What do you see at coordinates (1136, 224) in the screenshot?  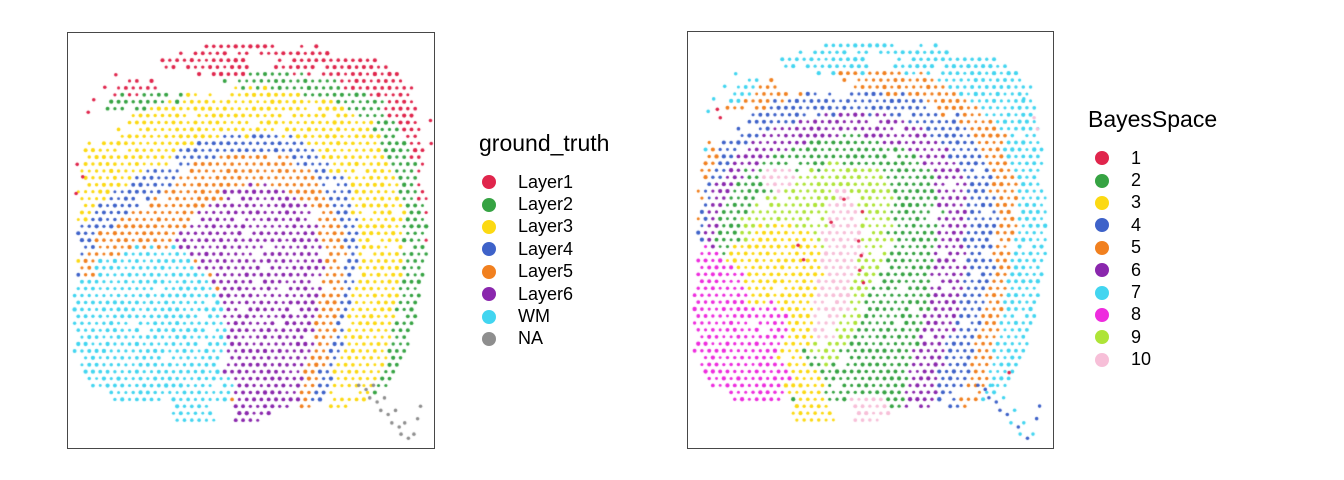 I see `legend-label: 4` at bounding box center [1136, 224].